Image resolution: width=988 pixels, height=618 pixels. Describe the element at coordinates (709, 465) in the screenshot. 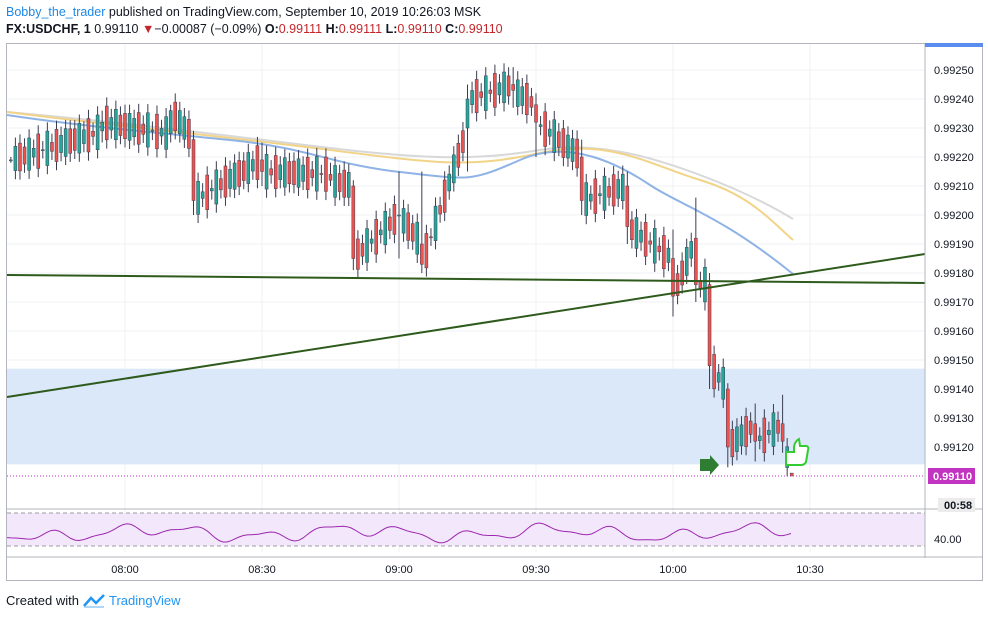

I see `arrow-right-icon` at that location.